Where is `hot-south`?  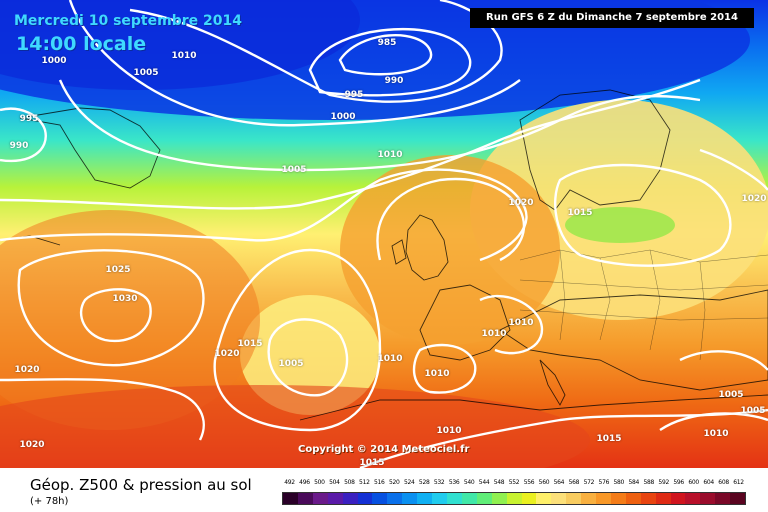
hot-south is located at coordinates (295, 426).